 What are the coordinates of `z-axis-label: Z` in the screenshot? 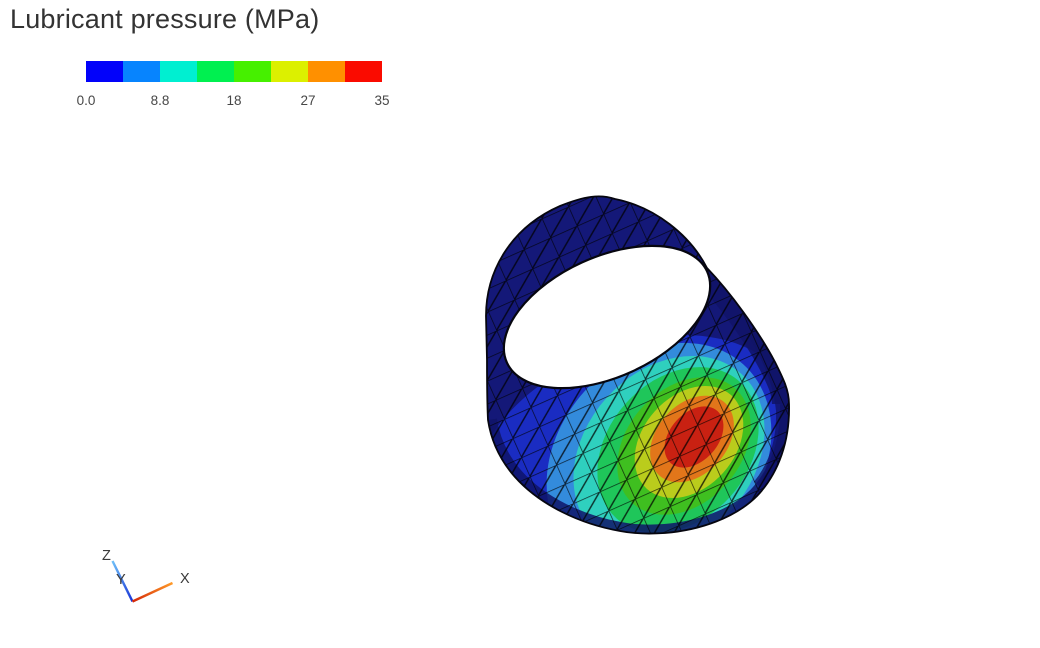 It's located at (106, 556).